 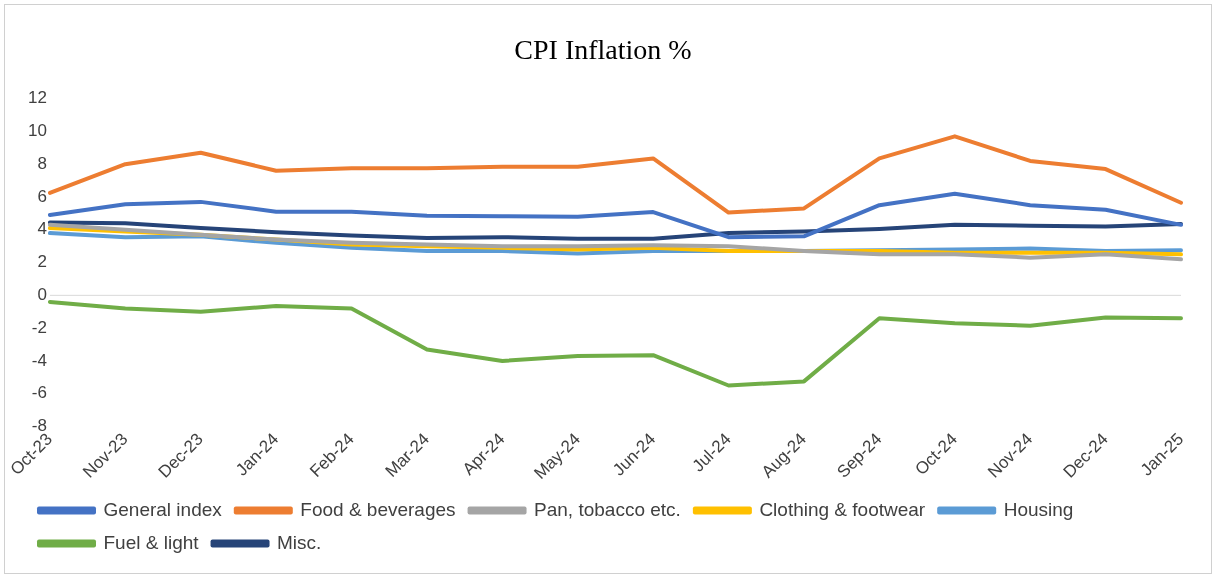 I want to click on y-tick-label: -6, so click(x=39, y=393).